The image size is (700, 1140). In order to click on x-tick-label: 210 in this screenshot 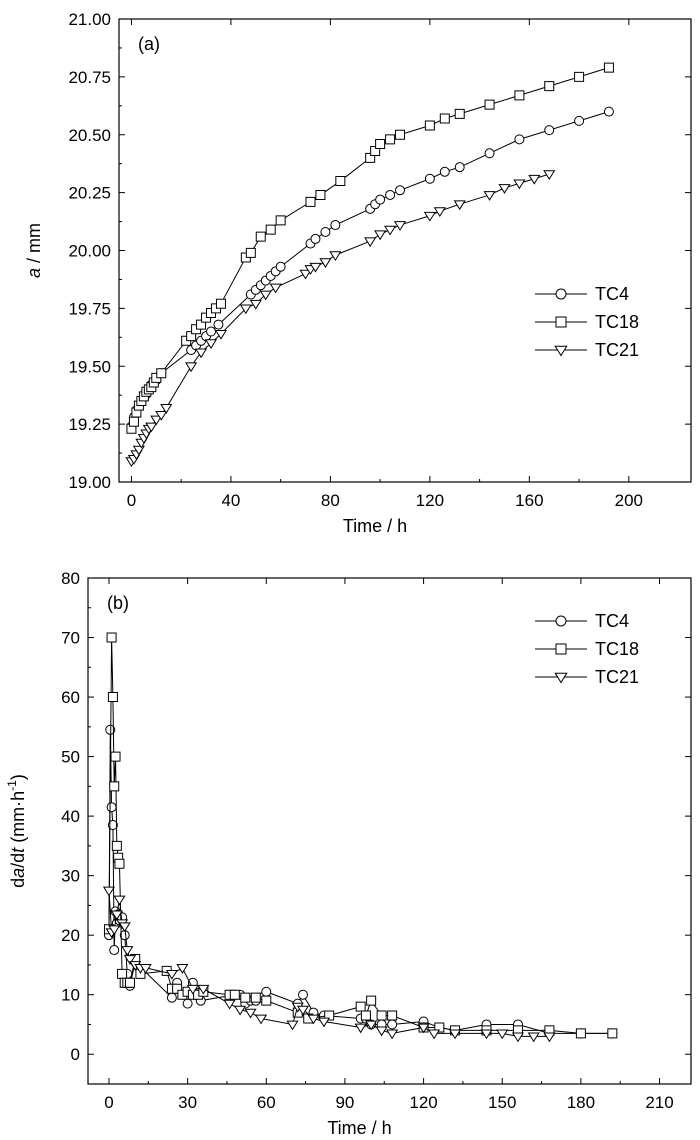, I will do `click(659, 1102)`.